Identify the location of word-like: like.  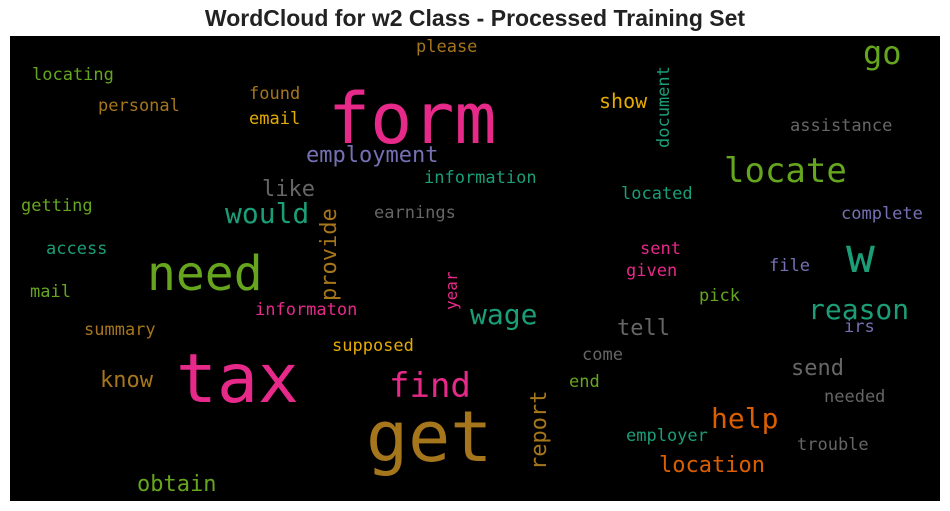
(288, 189).